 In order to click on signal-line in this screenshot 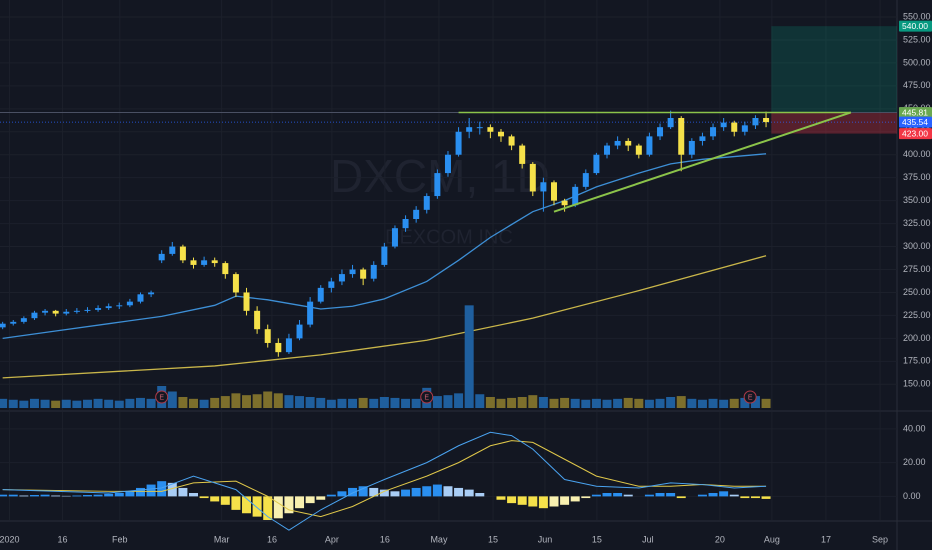, I will do `click(384, 479)`.